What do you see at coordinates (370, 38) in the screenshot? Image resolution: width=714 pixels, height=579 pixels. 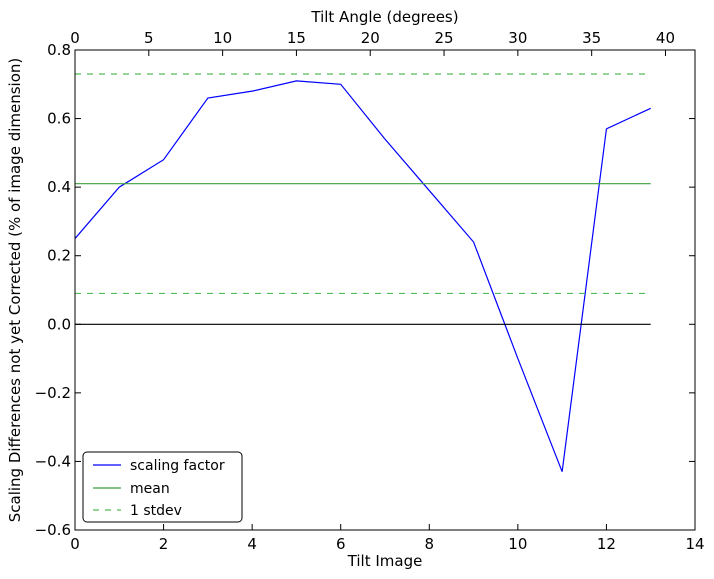 I see `top-tick-label: 20` at bounding box center [370, 38].